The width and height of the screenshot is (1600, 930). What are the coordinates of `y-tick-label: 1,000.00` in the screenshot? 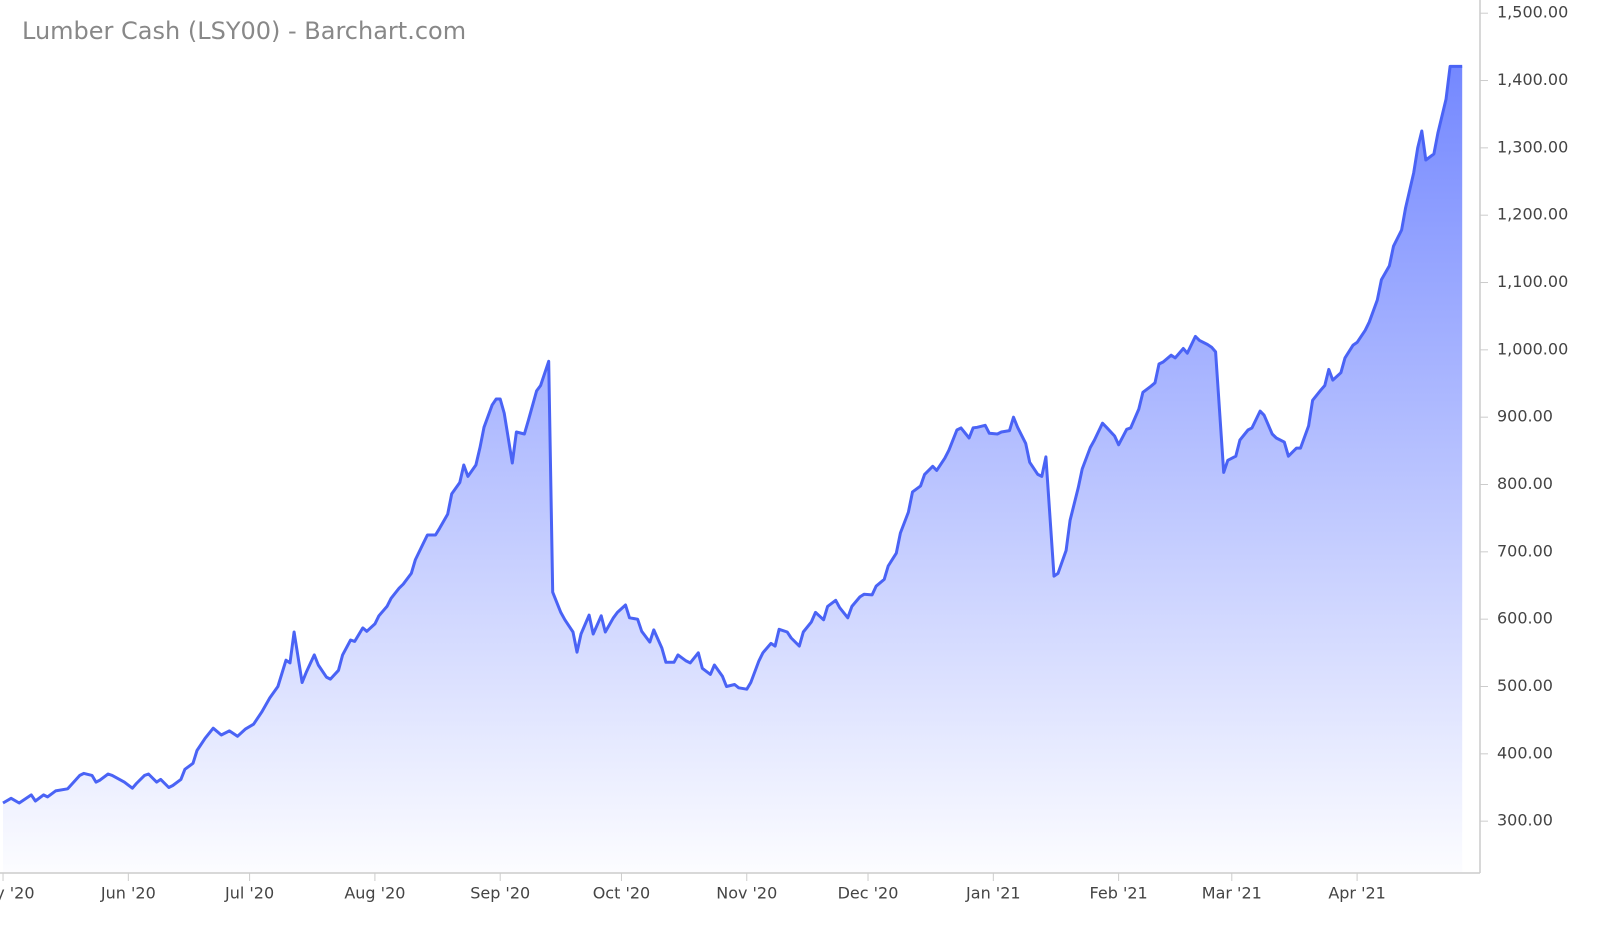 It's located at (1532, 348).